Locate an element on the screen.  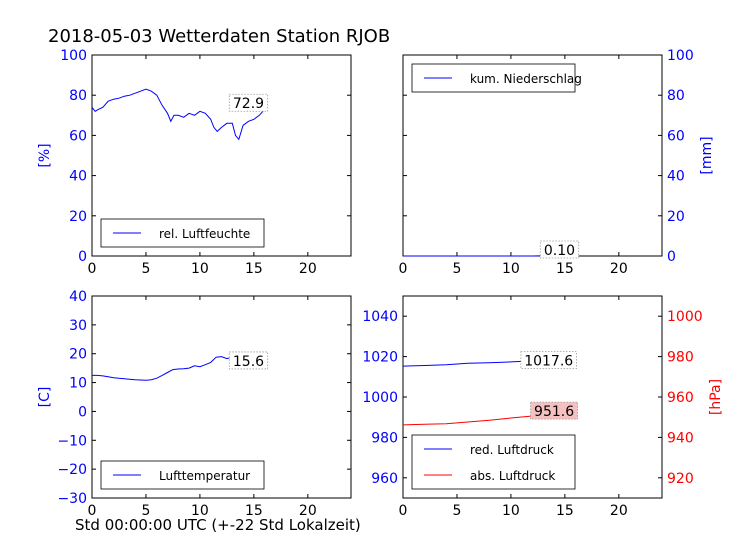
y-tick-label: −20 is located at coordinates (72, 470).